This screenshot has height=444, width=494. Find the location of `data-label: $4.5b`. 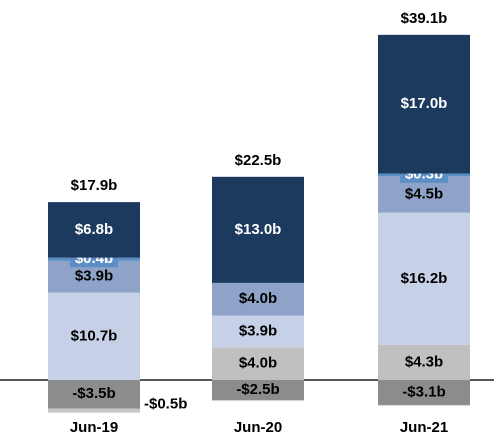

data-label: $4.5b is located at coordinates (424, 193).